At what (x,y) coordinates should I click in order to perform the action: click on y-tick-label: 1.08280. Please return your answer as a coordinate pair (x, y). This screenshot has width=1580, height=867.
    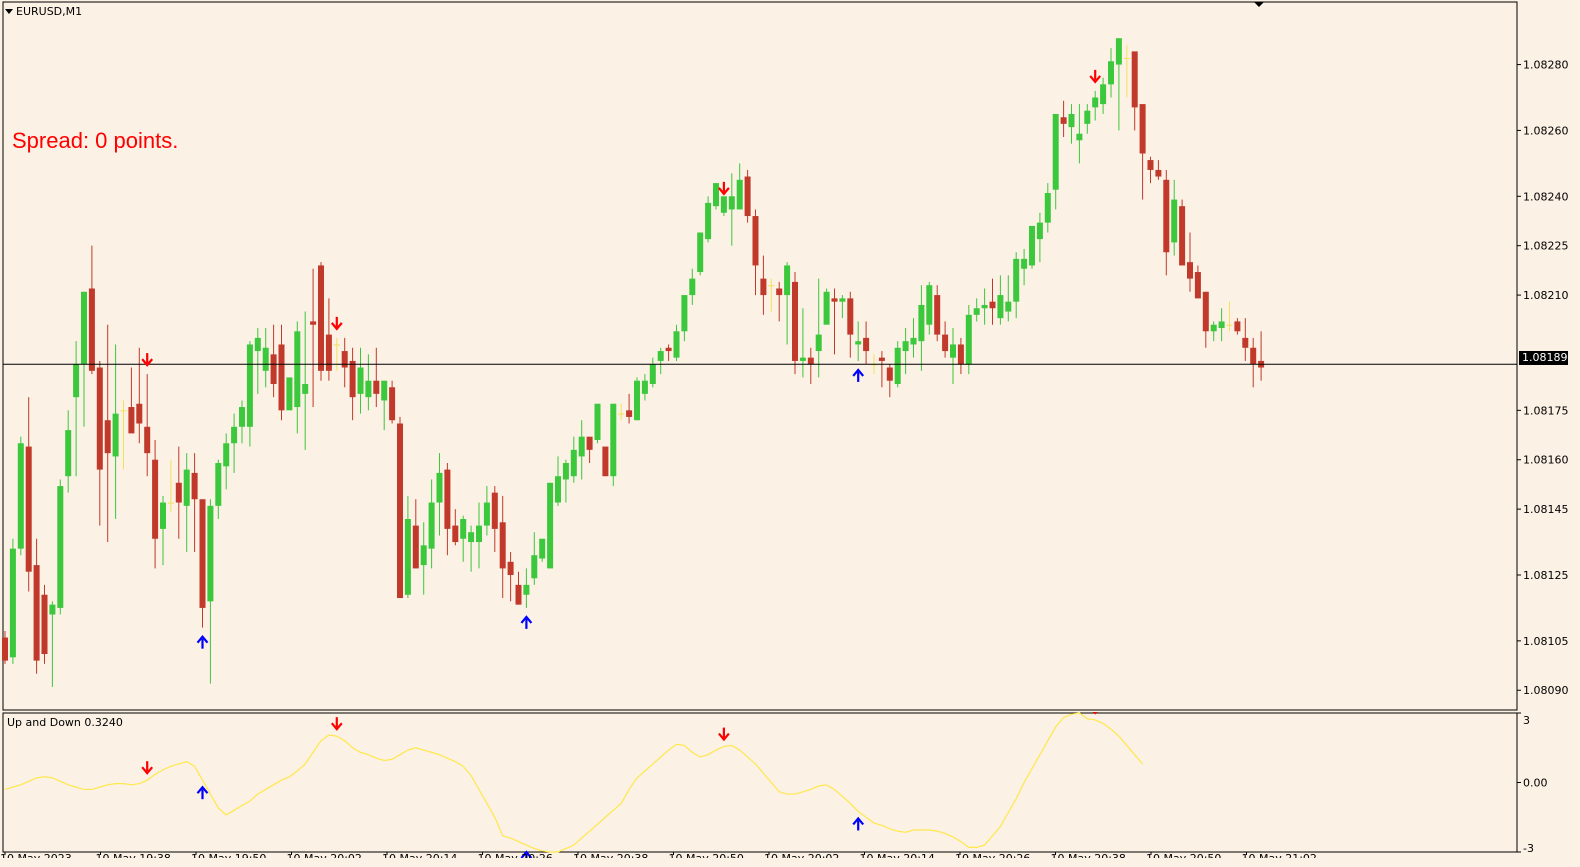
    Looking at the image, I should click on (1545, 65).